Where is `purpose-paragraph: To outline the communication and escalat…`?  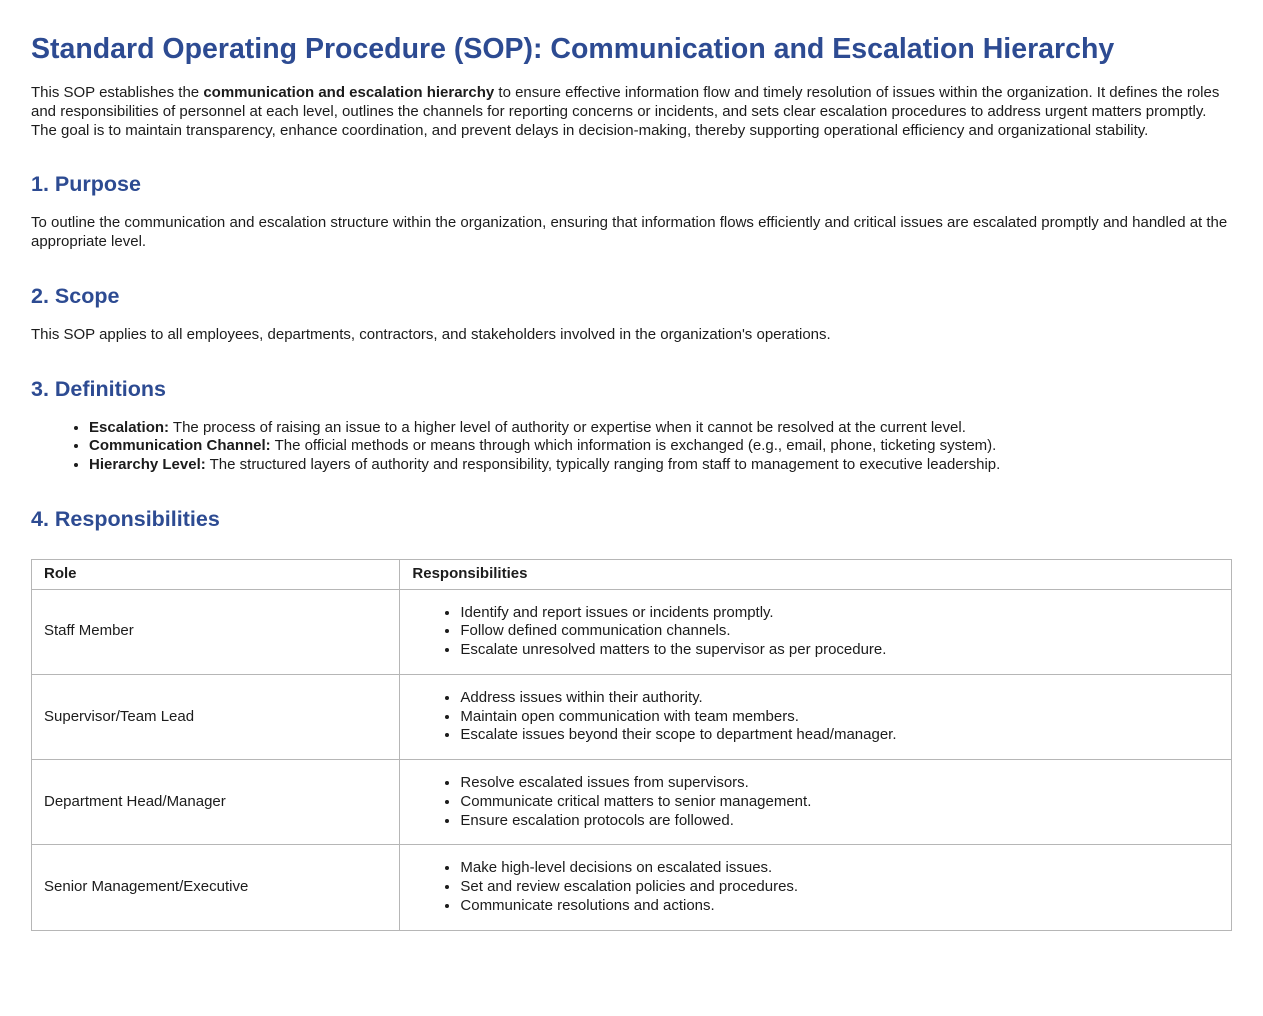
purpose-paragraph: To outline the communication and escalat… is located at coordinates (629, 232).